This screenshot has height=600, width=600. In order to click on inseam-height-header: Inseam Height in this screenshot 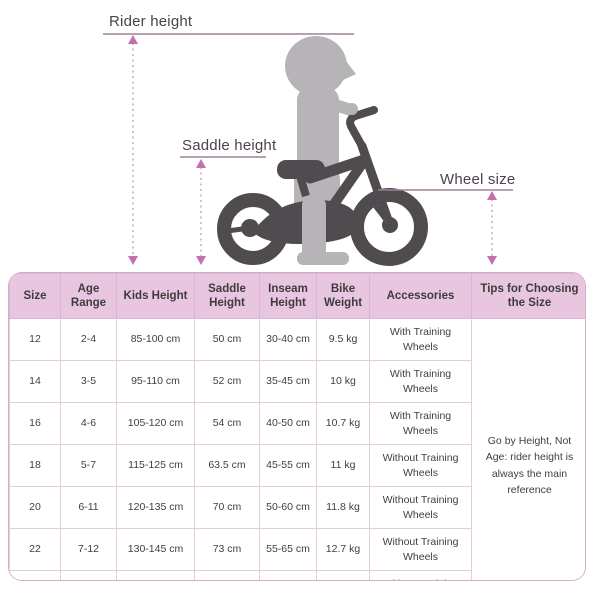, I will do `click(288, 296)`.